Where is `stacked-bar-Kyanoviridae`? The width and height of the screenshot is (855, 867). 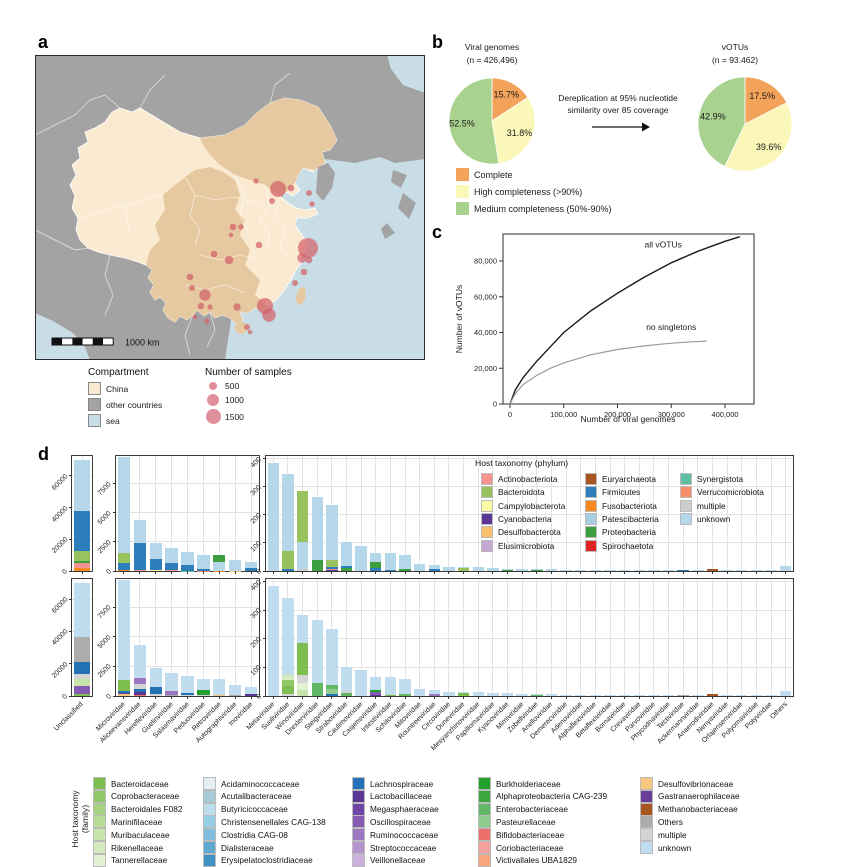 stacked-bar-Kyanoviridae is located at coordinates (507, 694).